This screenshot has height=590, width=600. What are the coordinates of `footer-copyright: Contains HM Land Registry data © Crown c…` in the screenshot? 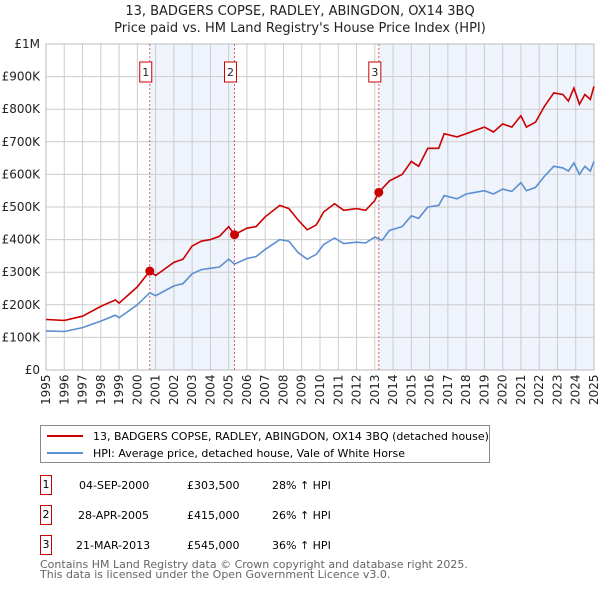 It's located at (254, 564).